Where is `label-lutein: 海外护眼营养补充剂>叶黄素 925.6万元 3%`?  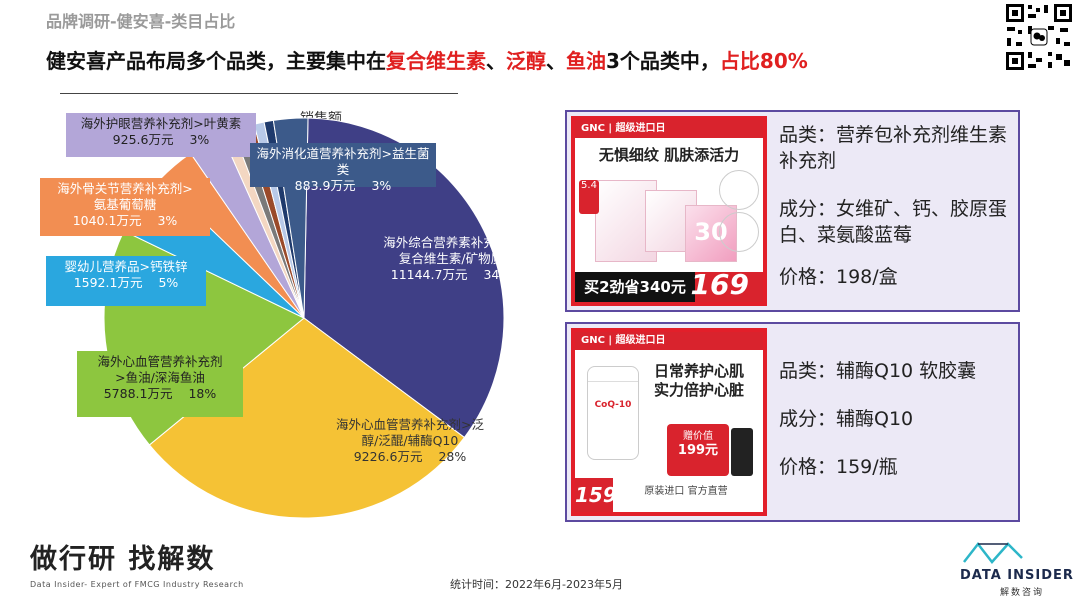 label-lutein: 海外护眼营养补充剂>叶黄素 925.6万元 3% is located at coordinates (161, 135).